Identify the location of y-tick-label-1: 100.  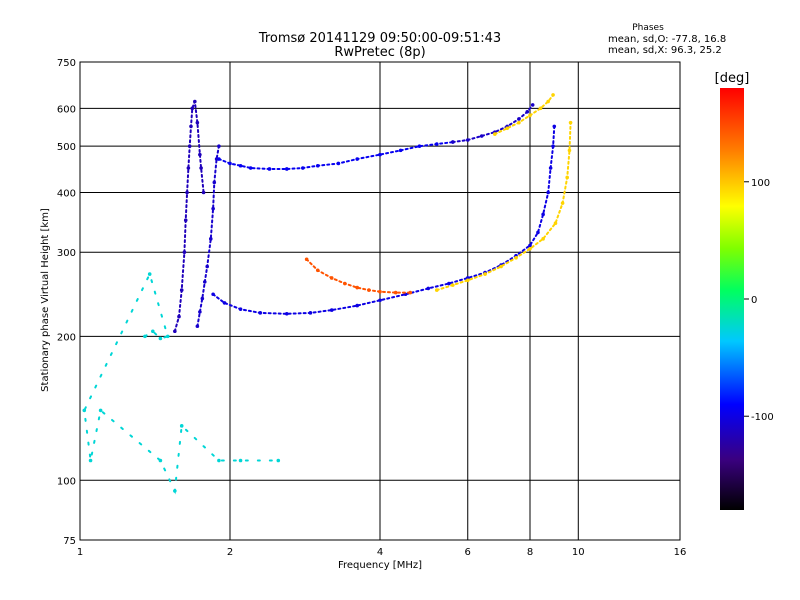
(66, 481).